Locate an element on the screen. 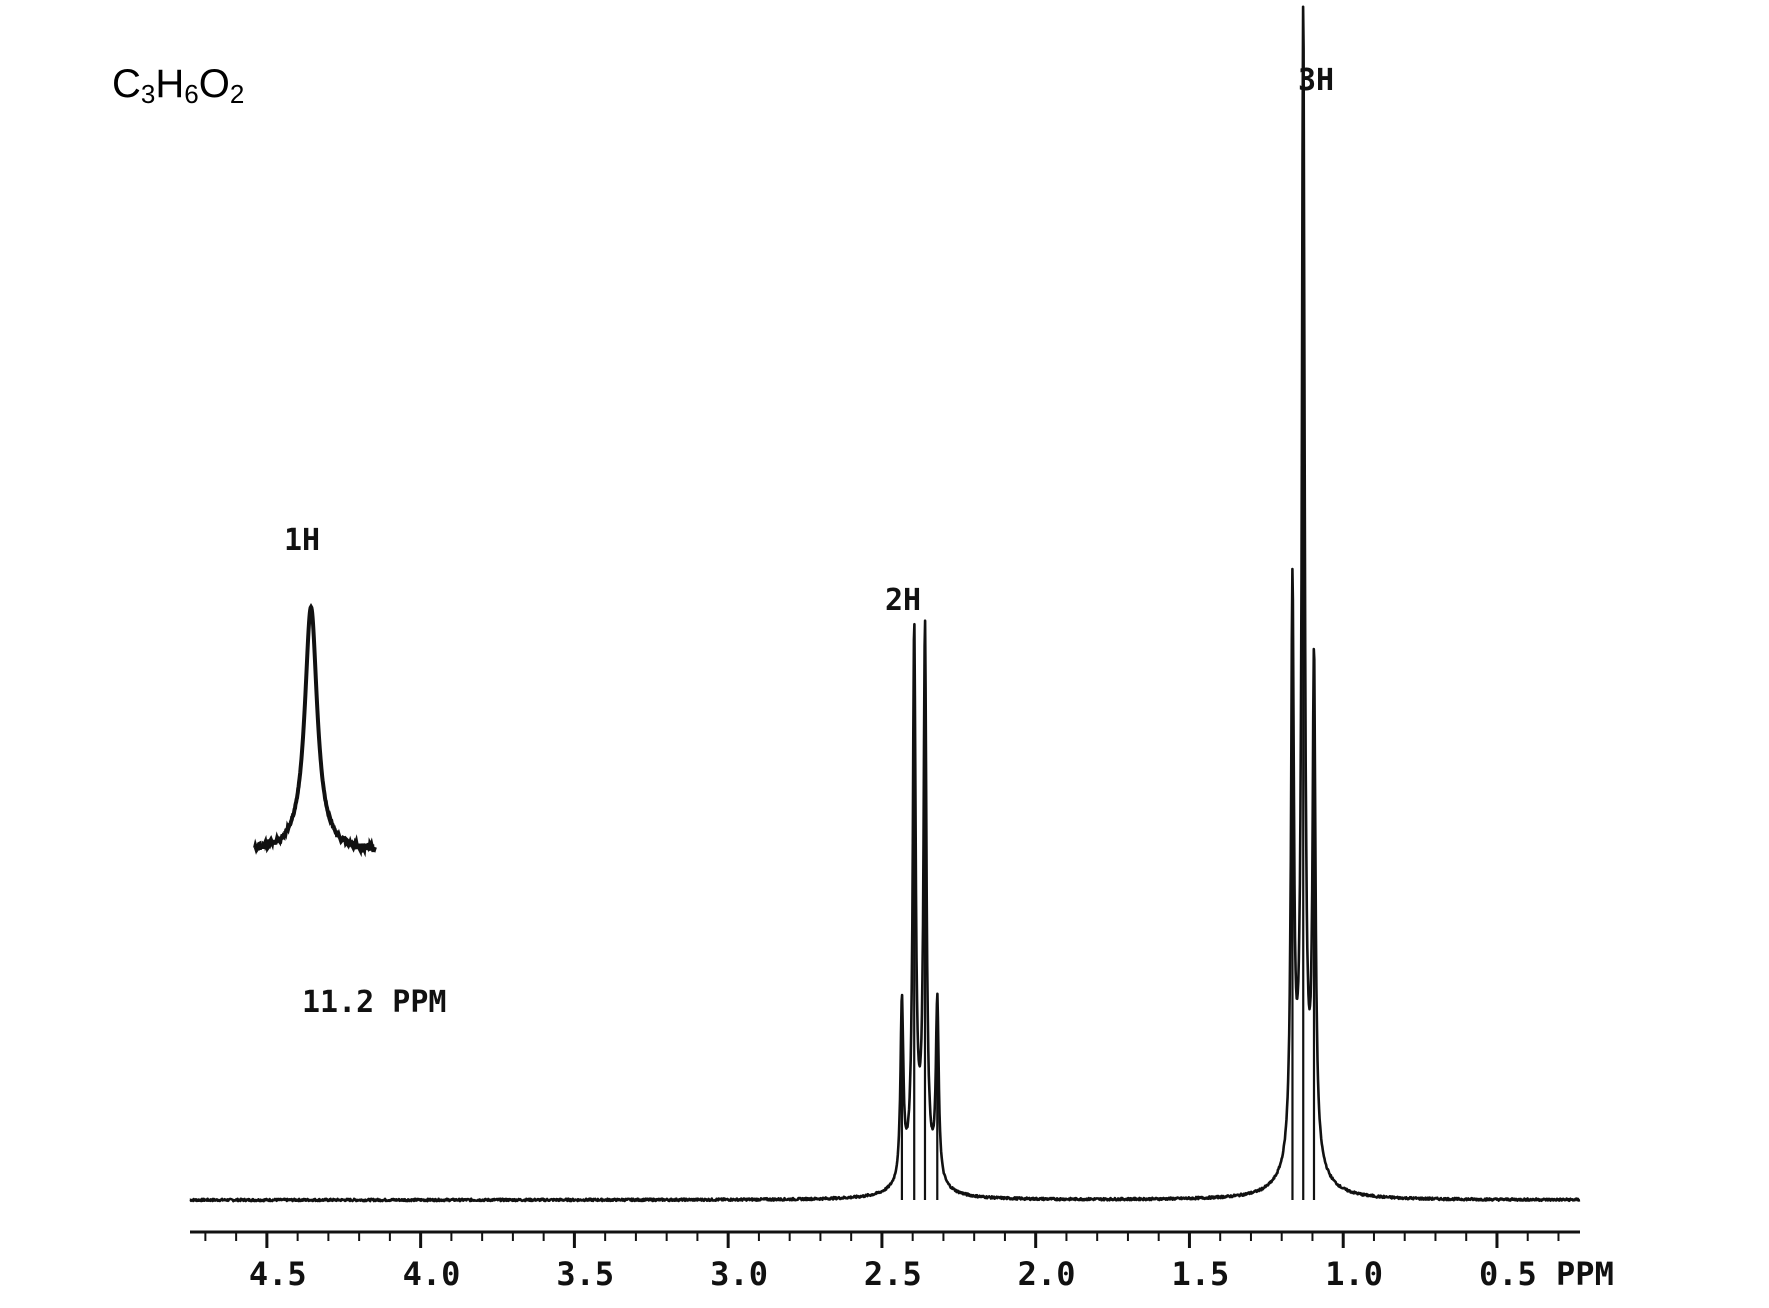 The height and width of the screenshot is (1308, 1769). inset-peak-group: 11.2 PPM is located at coordinates (350, 811).